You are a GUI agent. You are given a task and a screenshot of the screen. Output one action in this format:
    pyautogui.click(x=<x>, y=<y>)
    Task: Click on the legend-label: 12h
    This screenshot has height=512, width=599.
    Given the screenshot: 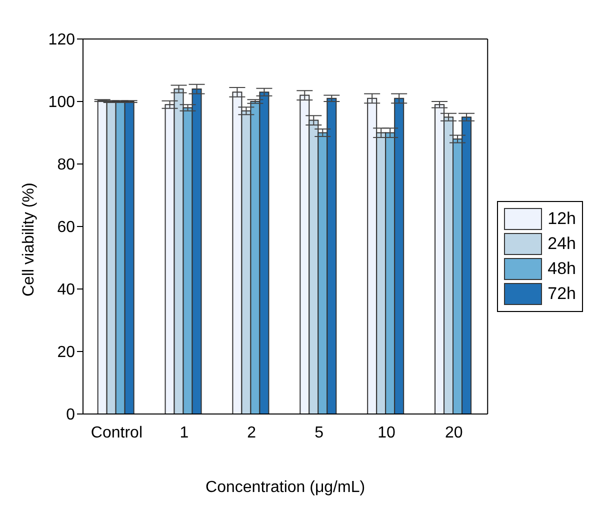 What is the action you would take?
    pyautogui.click(x=562, y=218)
    